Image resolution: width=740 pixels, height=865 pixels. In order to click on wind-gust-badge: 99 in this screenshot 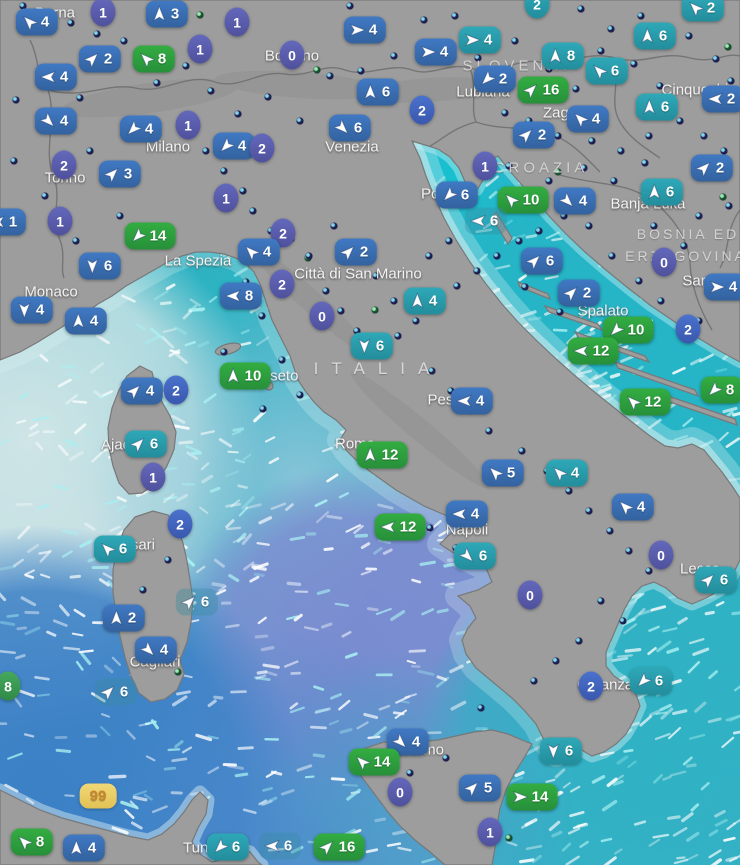, I will do `click(98, 796)`.